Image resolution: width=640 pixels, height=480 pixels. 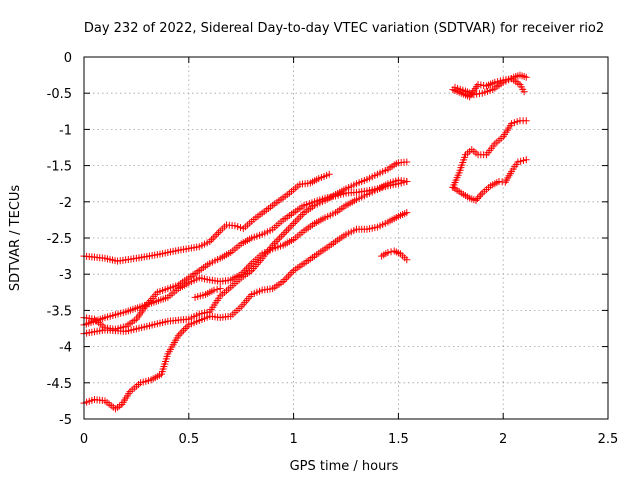 I want to click on y-axis-label: SDTVAR / TECUs, so click(x=15, y=238).